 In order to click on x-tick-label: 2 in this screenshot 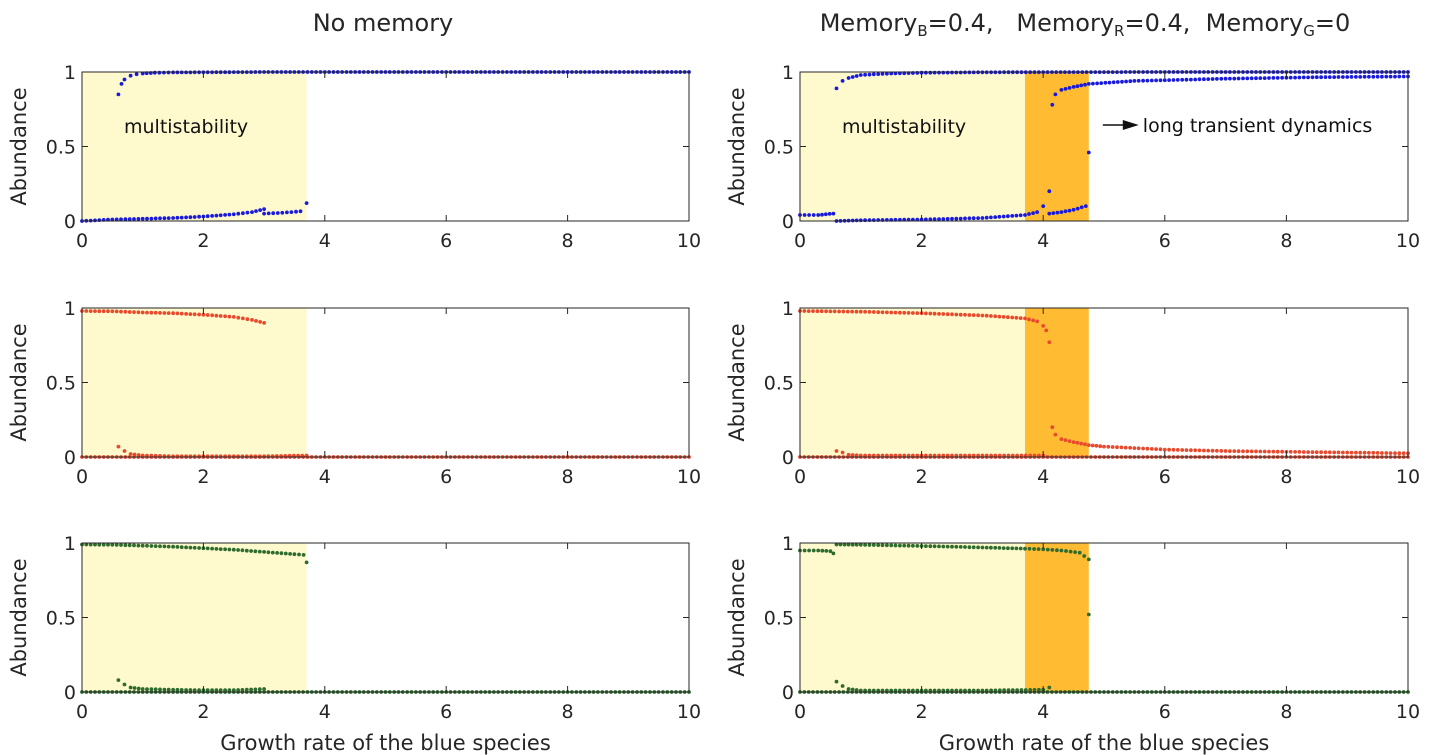, I will do `click(922, 712)`.